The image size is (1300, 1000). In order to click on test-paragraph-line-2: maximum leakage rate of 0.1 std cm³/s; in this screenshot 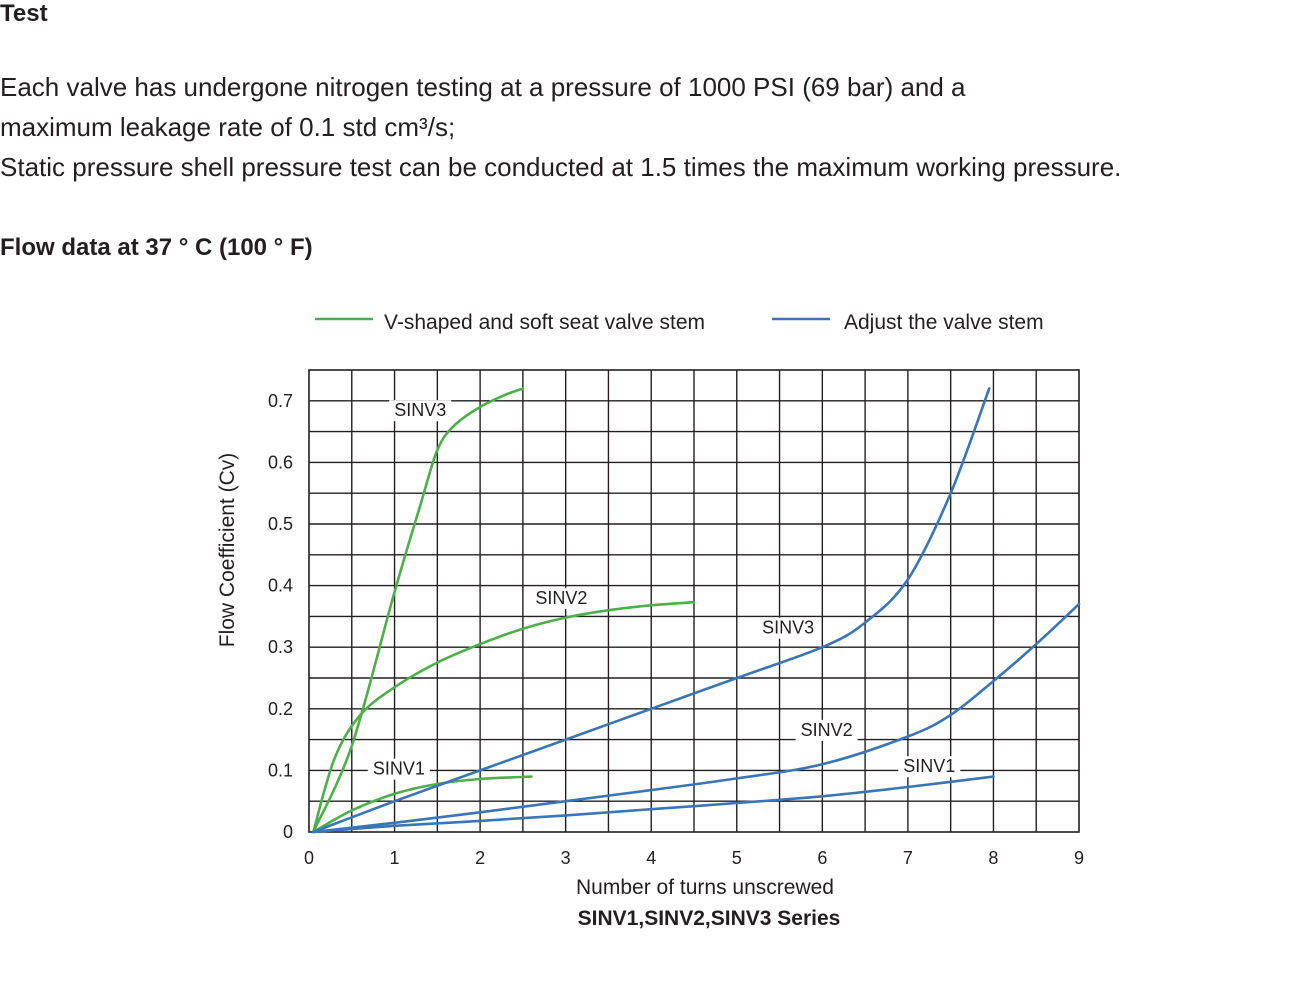, I will do `click(228, 127)`.